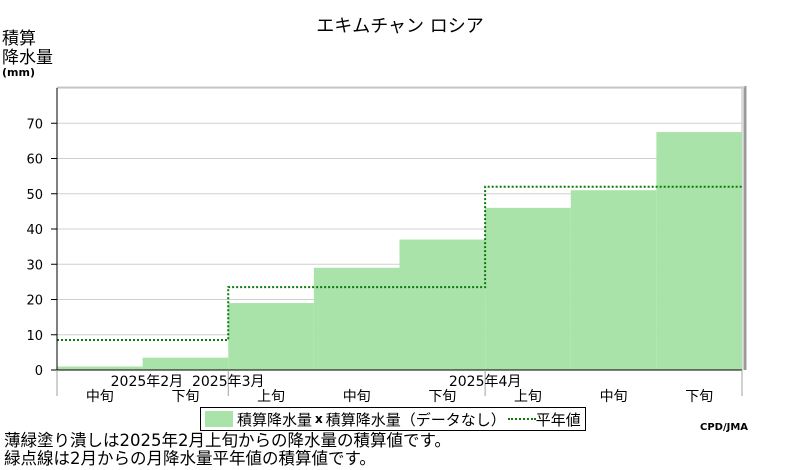 The width and height of the screenshot is (800, 470). What do you see at coordinates (724, 427) in the screenshot?
I see `credit-text: CPD/JMA` at bounding box center [724, 427].